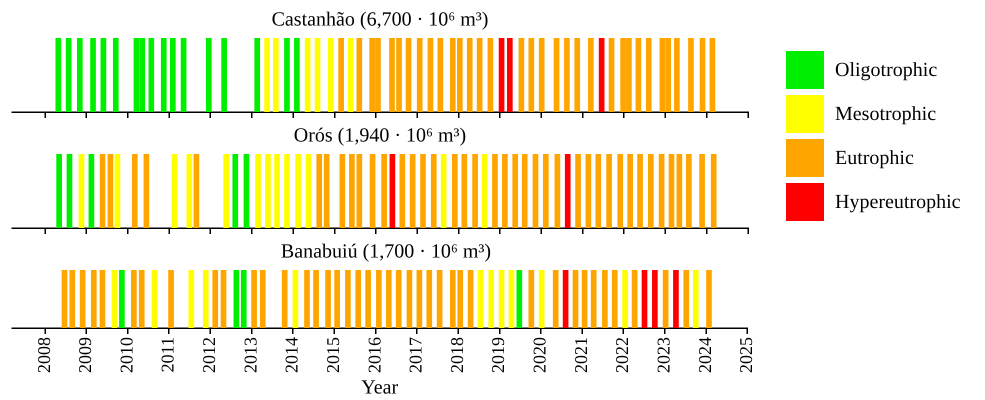  What do you see at coordinates (126, 355) in the screenshot?
I see `x-tick-label: 2010` at bounding box center [126, 355].